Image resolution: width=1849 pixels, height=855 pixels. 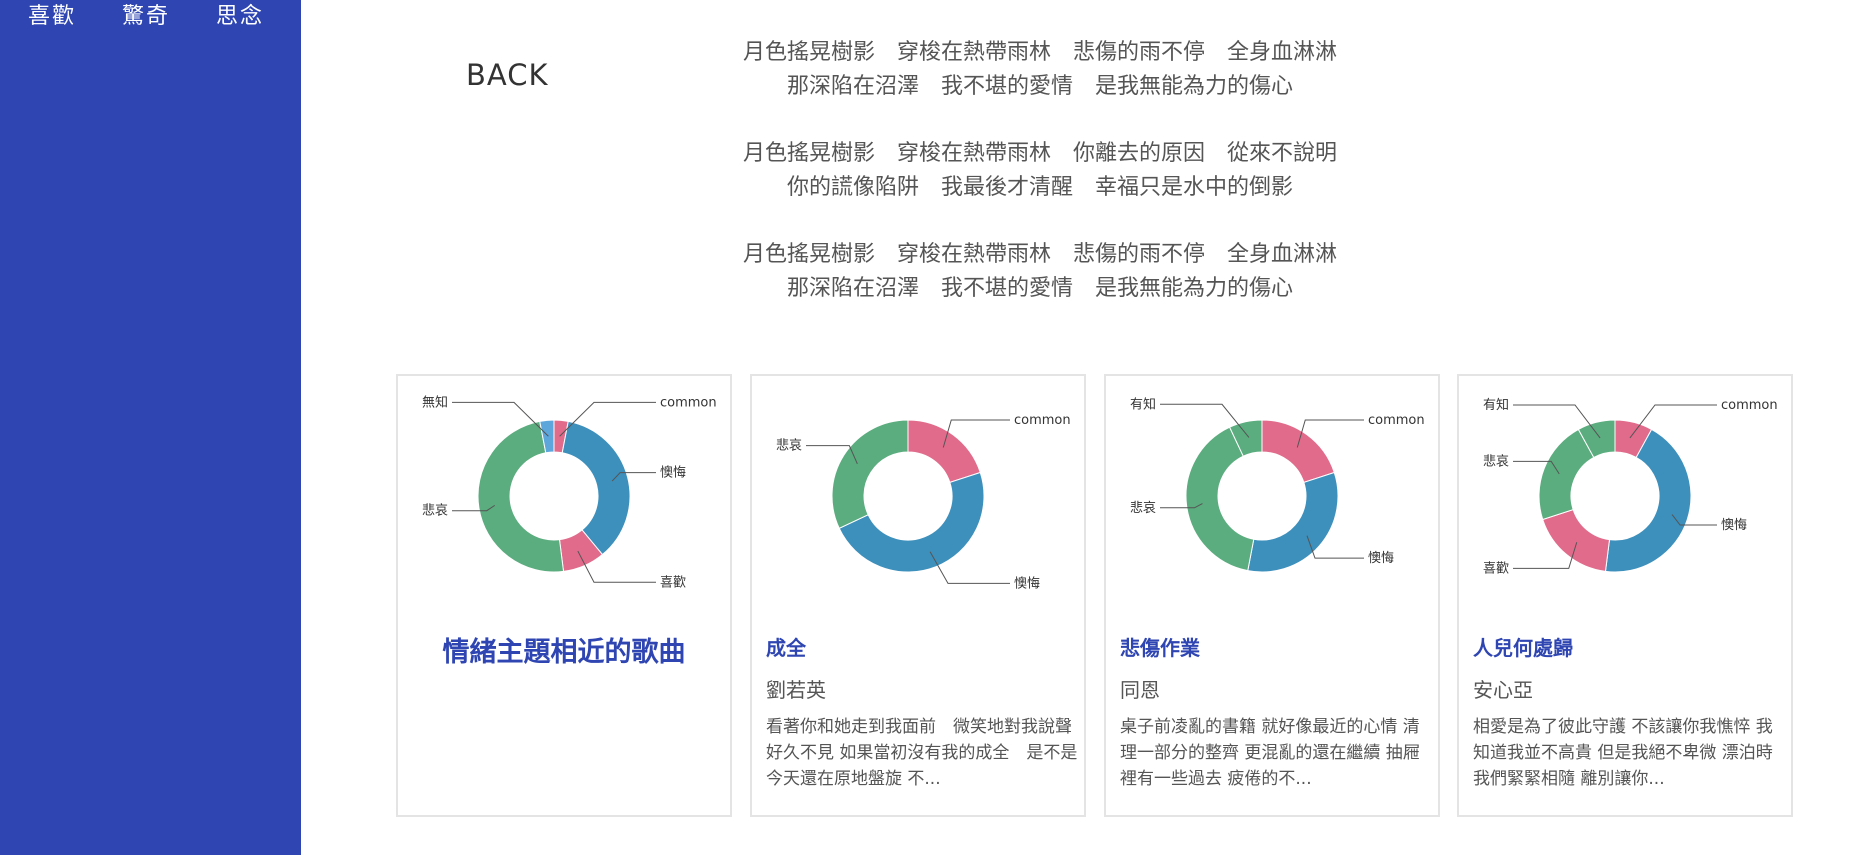 What do you see at coordinates (507, 75) in the screenshot?
I see `back-link: BACK` at bounding box center [507, 75].